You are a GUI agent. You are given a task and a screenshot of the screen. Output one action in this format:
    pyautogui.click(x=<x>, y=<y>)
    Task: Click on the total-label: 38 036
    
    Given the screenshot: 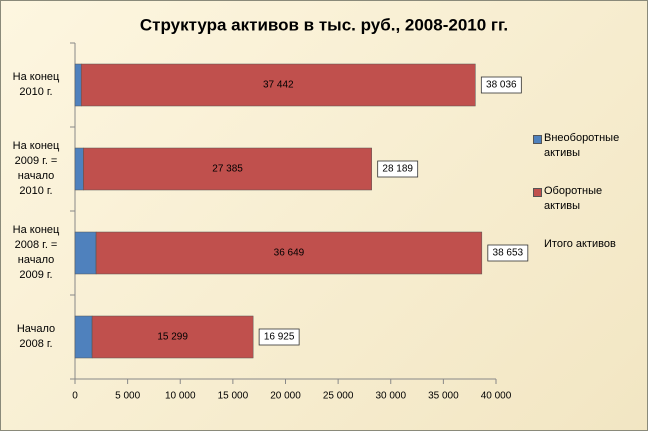 What is the action you would take?
    pyautogui.click(x=501, y=85)
    